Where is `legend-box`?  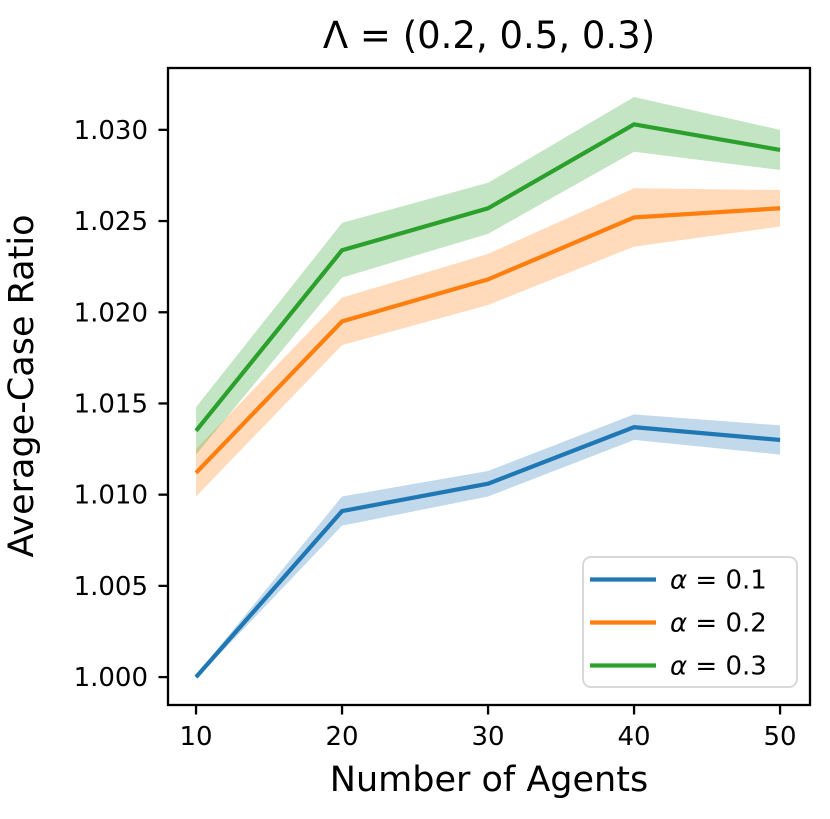 legend-box is located at coordinates (690, 622).